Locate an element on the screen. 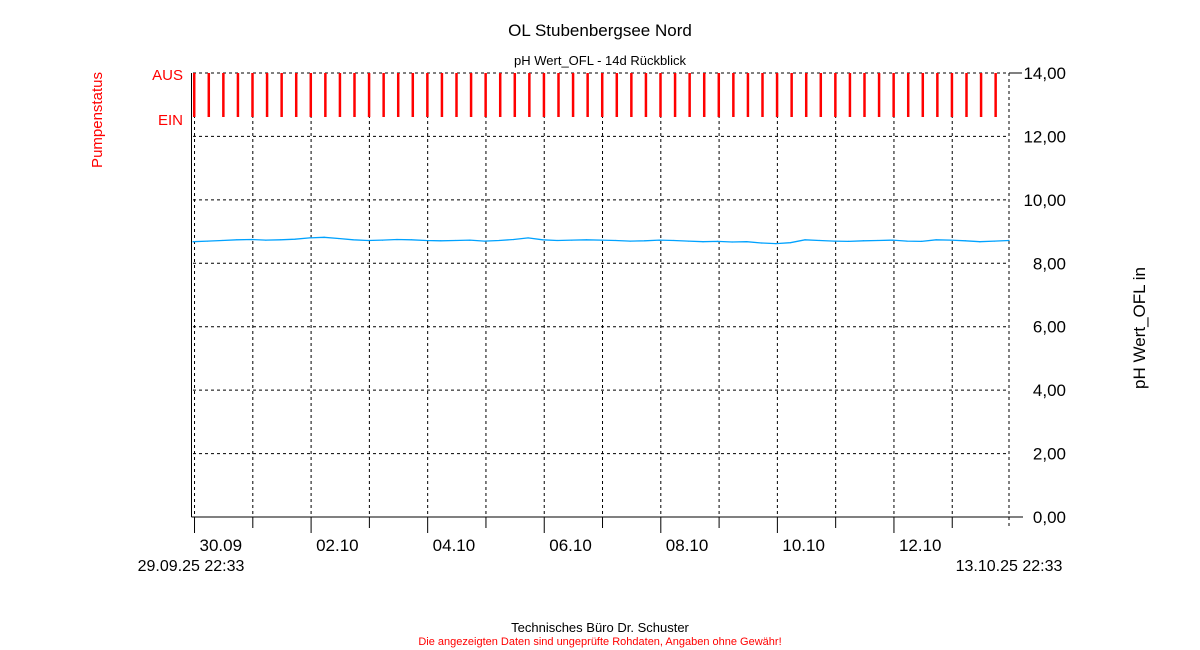  footer-company: Technisches Büro Dr. Schuster is located at coordinates (600, 627).